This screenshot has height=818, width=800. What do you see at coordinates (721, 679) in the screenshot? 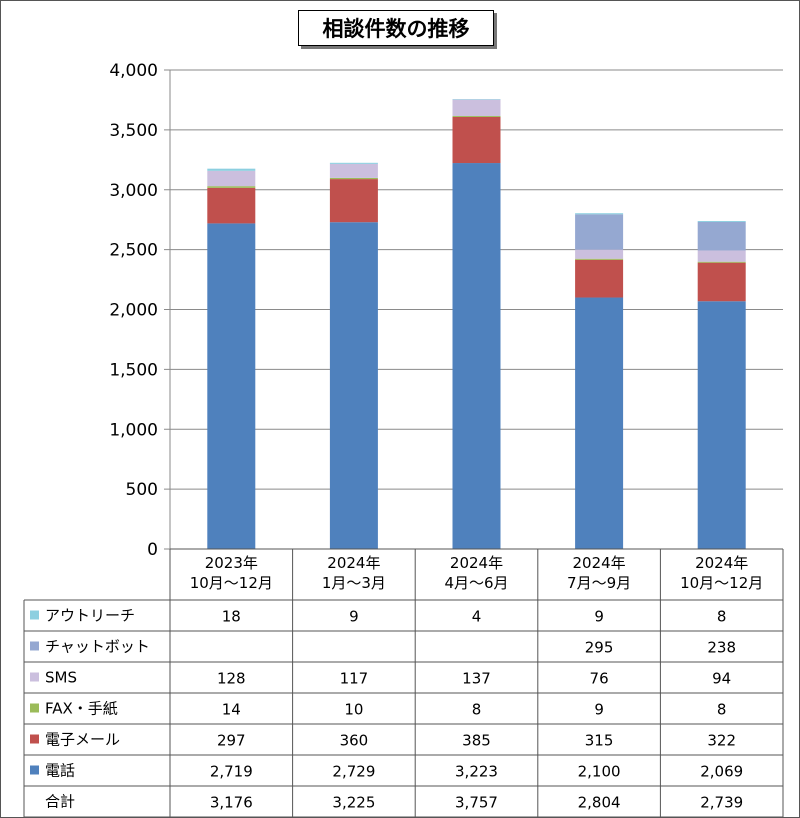
I see `data-label: 94` at bounding box center [721, 679].